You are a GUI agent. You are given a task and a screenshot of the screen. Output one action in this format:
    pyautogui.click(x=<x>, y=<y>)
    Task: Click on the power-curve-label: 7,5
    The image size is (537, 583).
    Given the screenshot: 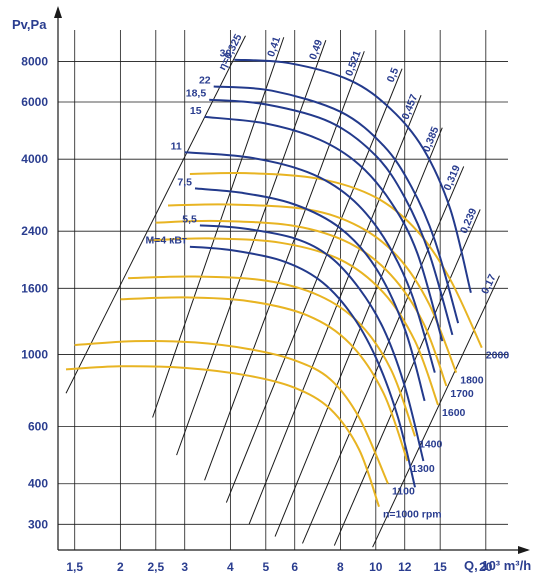 What is the action you would take?
    pyautogui.click(x=184, y=182)
    